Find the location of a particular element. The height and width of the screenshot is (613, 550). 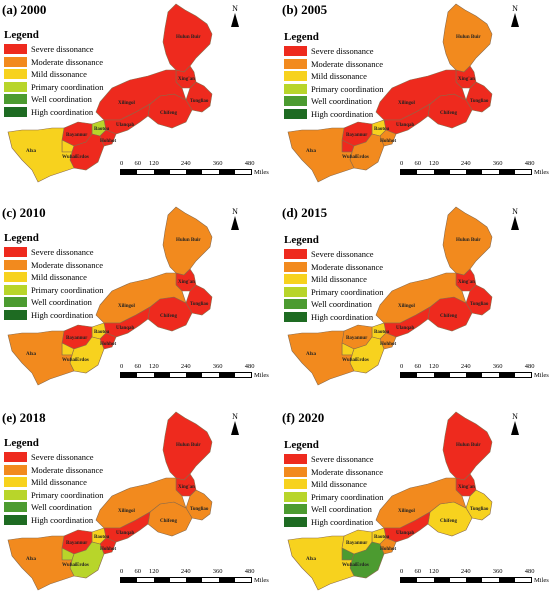

panel-title: (f) 2020 is located at coordinates (303, 417).